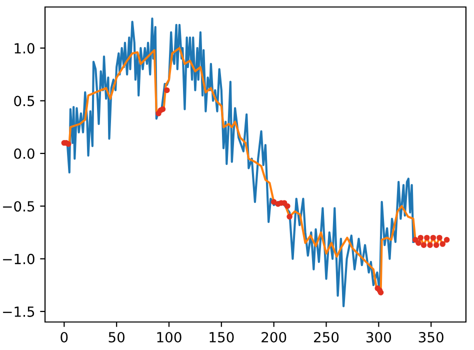 This screenshot has height=350, width=474. What do you see at coordinates (24, 101) in the screenshot?
I see `y-tick-label: 0.5` at bounding box center [24, 101].